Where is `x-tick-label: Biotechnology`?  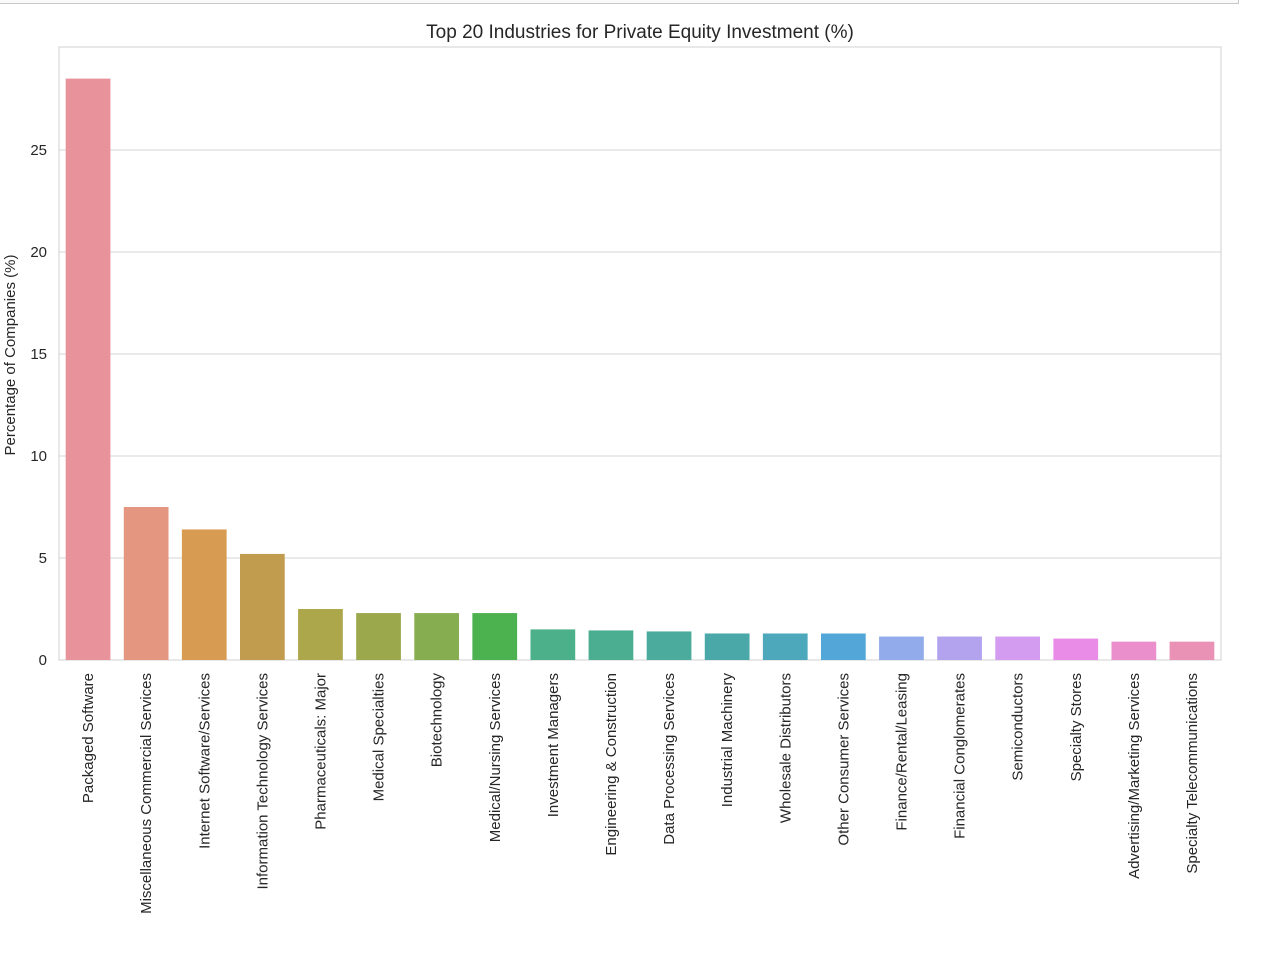
x-tick-label: Biotechnology is located at coordinates (437, 720).